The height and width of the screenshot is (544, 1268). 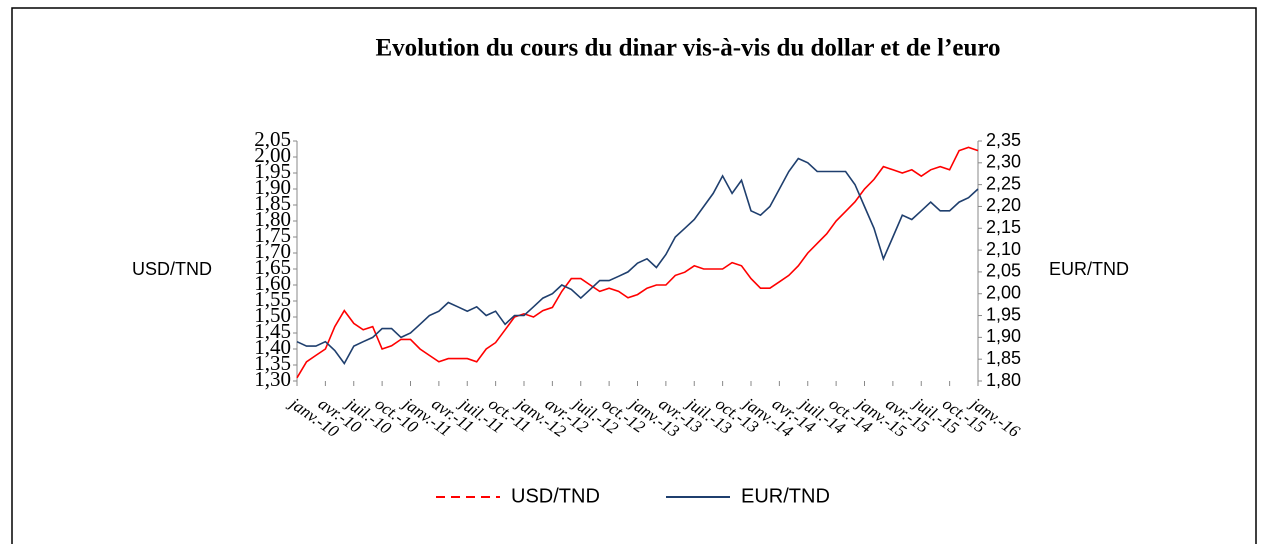 What do you see at coordinates (272, 251) in the screenshot?
I see `y-tick-label: 1,70` at bounding box center [272, 251].